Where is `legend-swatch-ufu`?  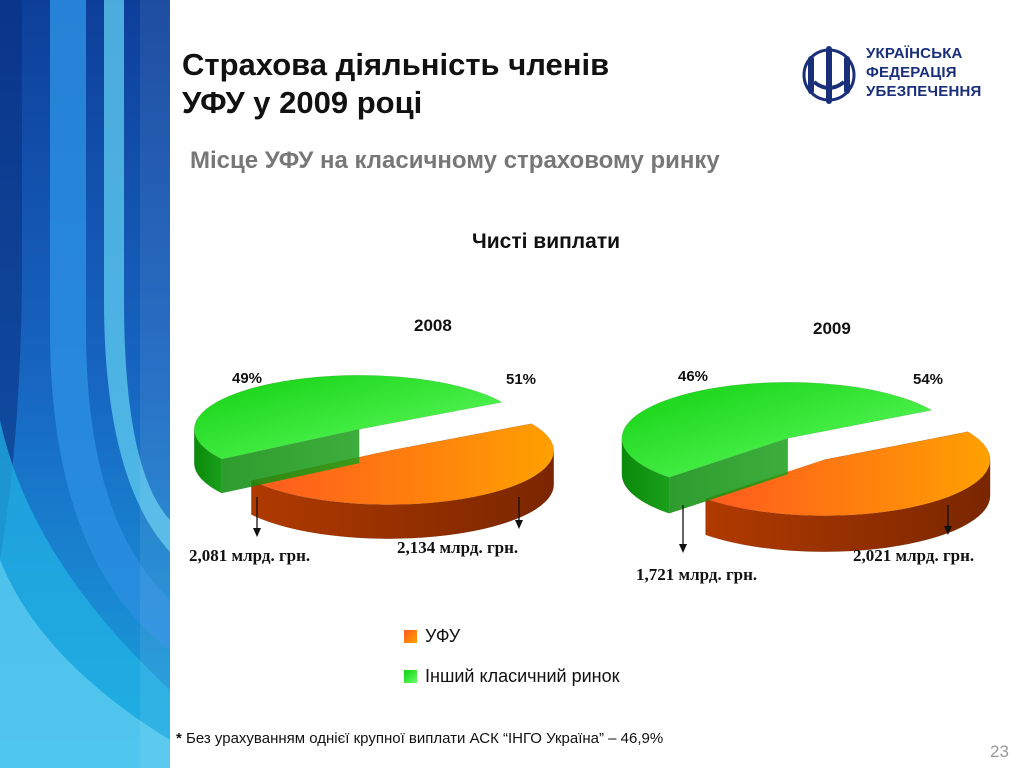 legend-swatch-ufu is located at coordinates (410, 636).